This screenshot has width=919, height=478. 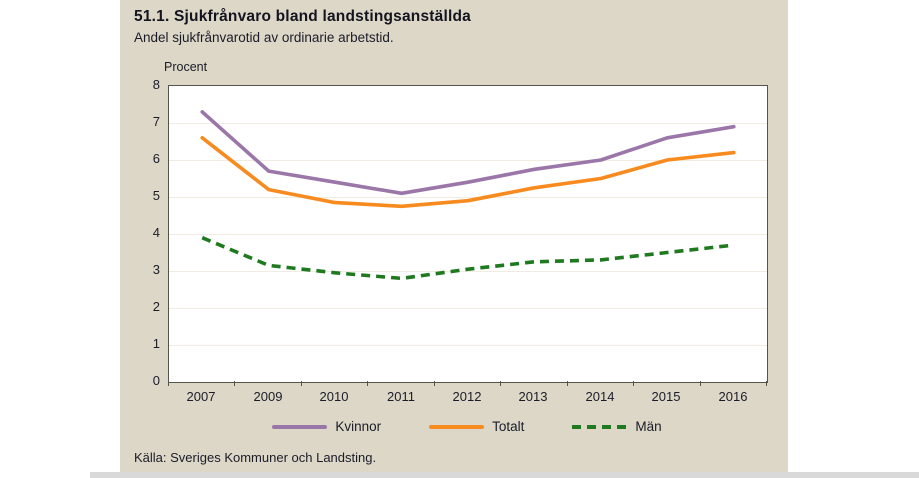 I want to click on x-tick-label-2016: 2016, so click(x=733, y=396).